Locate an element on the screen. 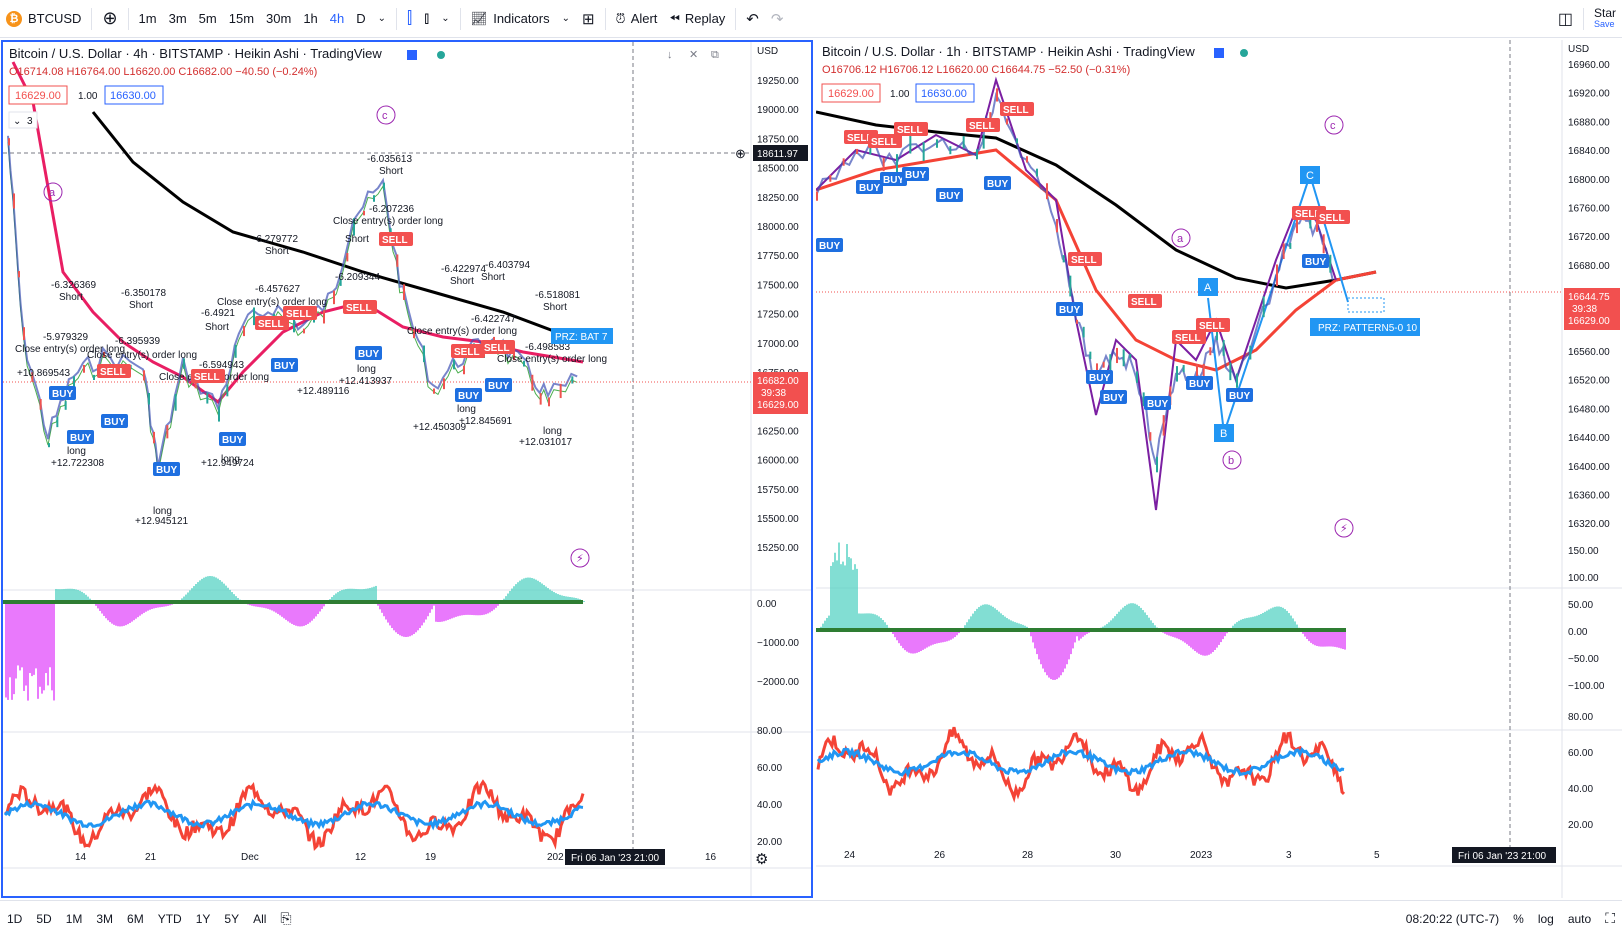  tf-1h: 1h is located at coordinates (310, 18).